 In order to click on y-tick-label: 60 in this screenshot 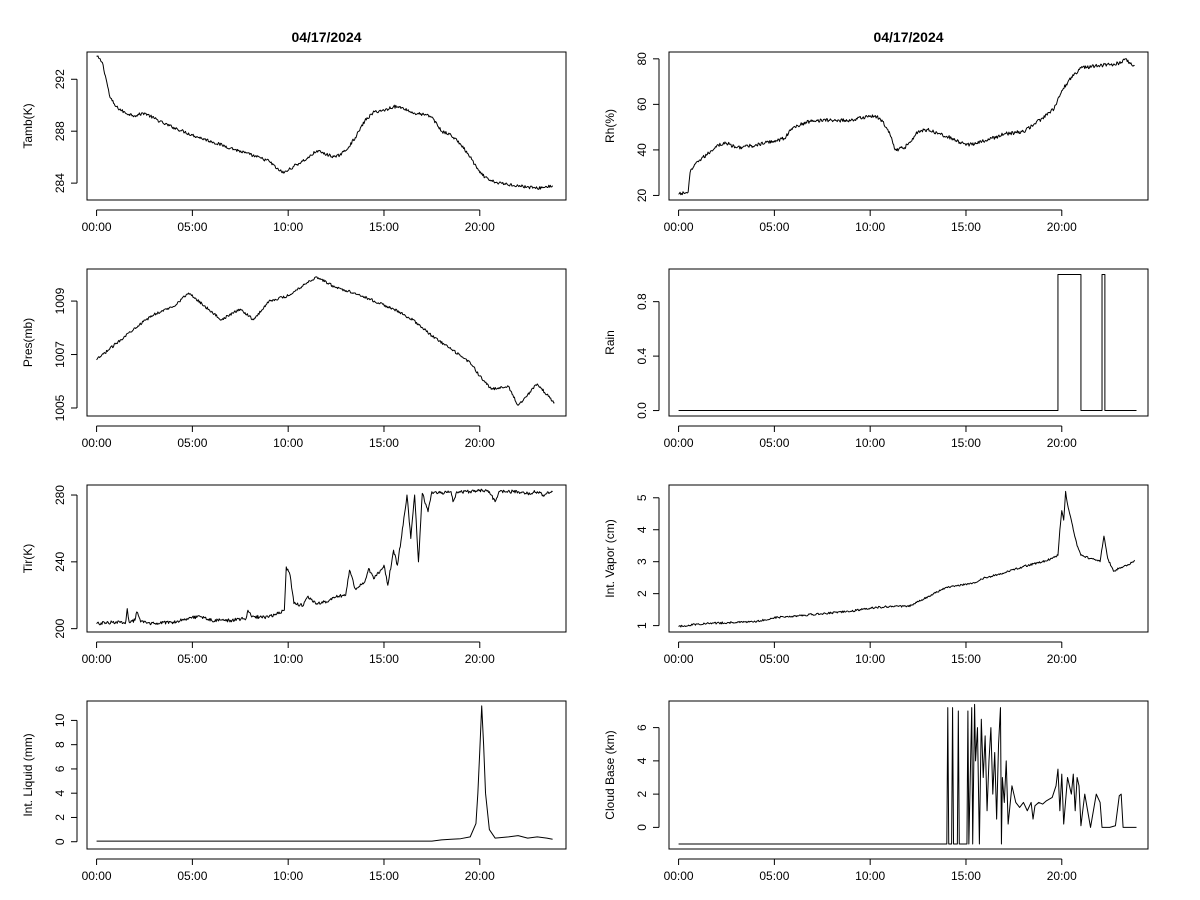, I will do `click(642, 104)`.